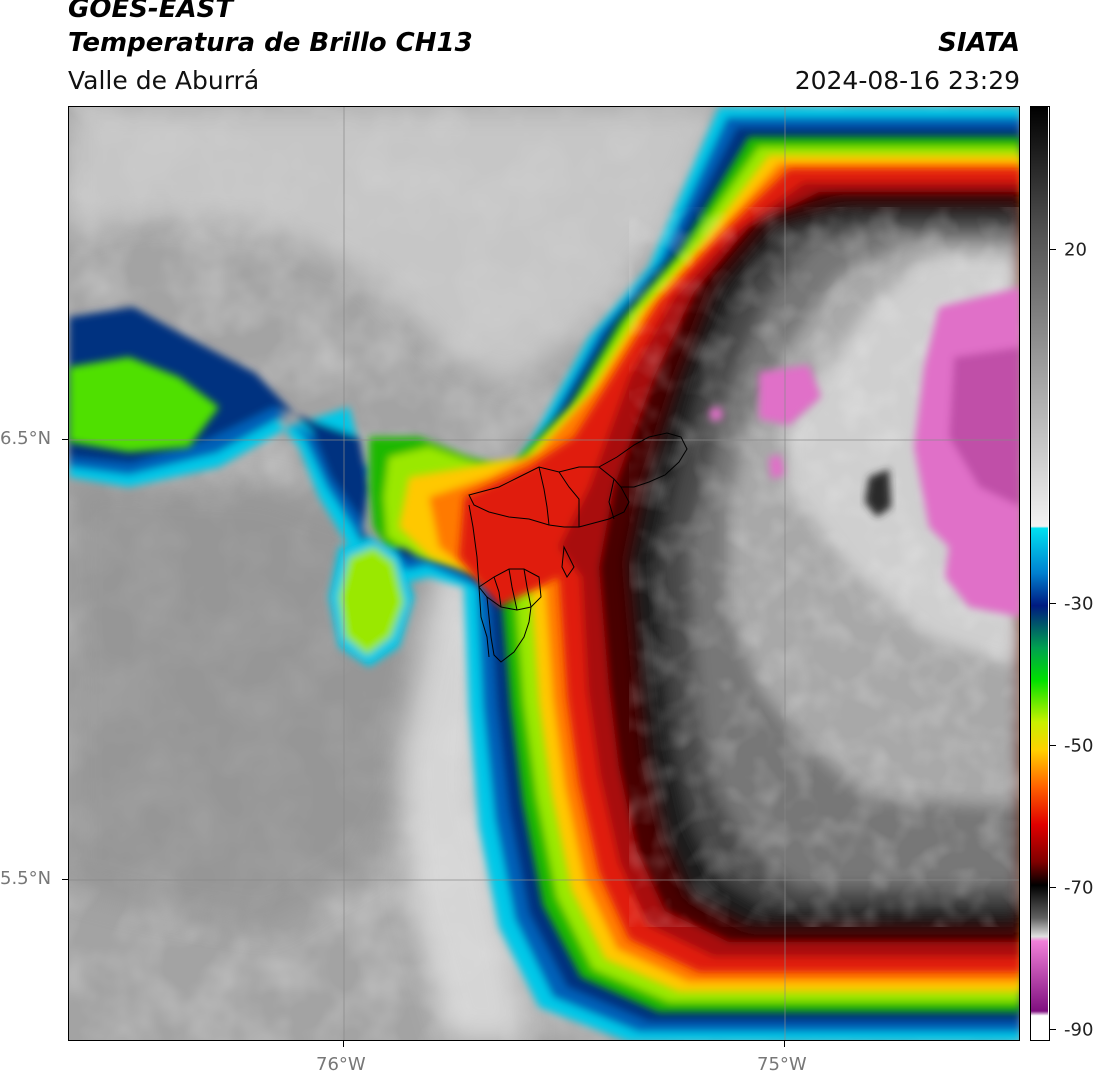  What do you see at coordinates (341, 1064) in the screenshot?
I see `longitude-label: 76°W` at bounding box center [341, 1064].